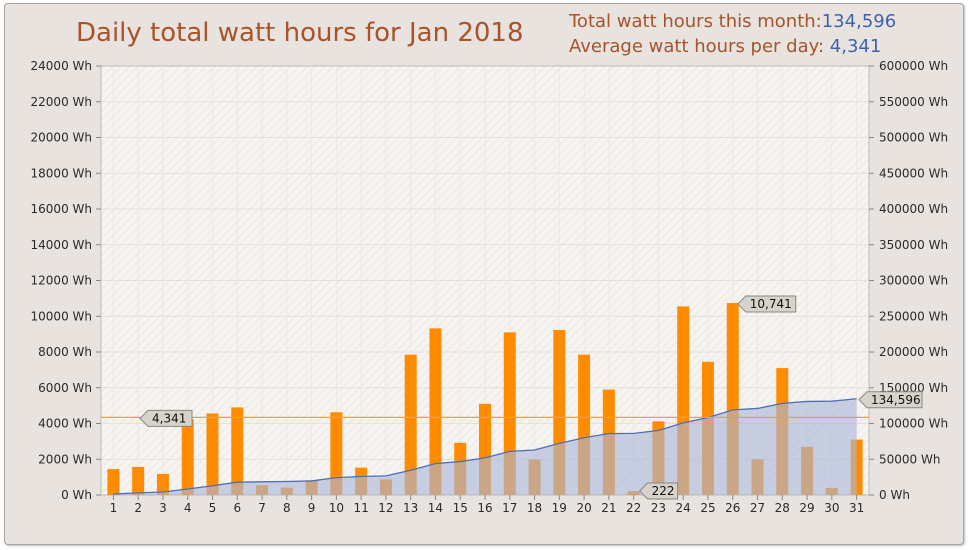 Image resolution: width=970 pixels, height=550 pixels. What do you see at coordinates (65, 424) in the screenshot?
I see `left-tick-label: 4000 Wh` at bounding box center [65, 424].